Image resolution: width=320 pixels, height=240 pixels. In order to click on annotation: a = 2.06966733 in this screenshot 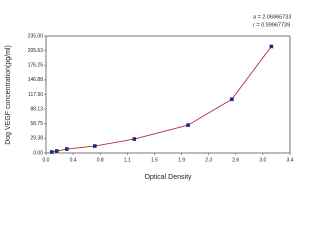, I will do `click(272, 17)`.